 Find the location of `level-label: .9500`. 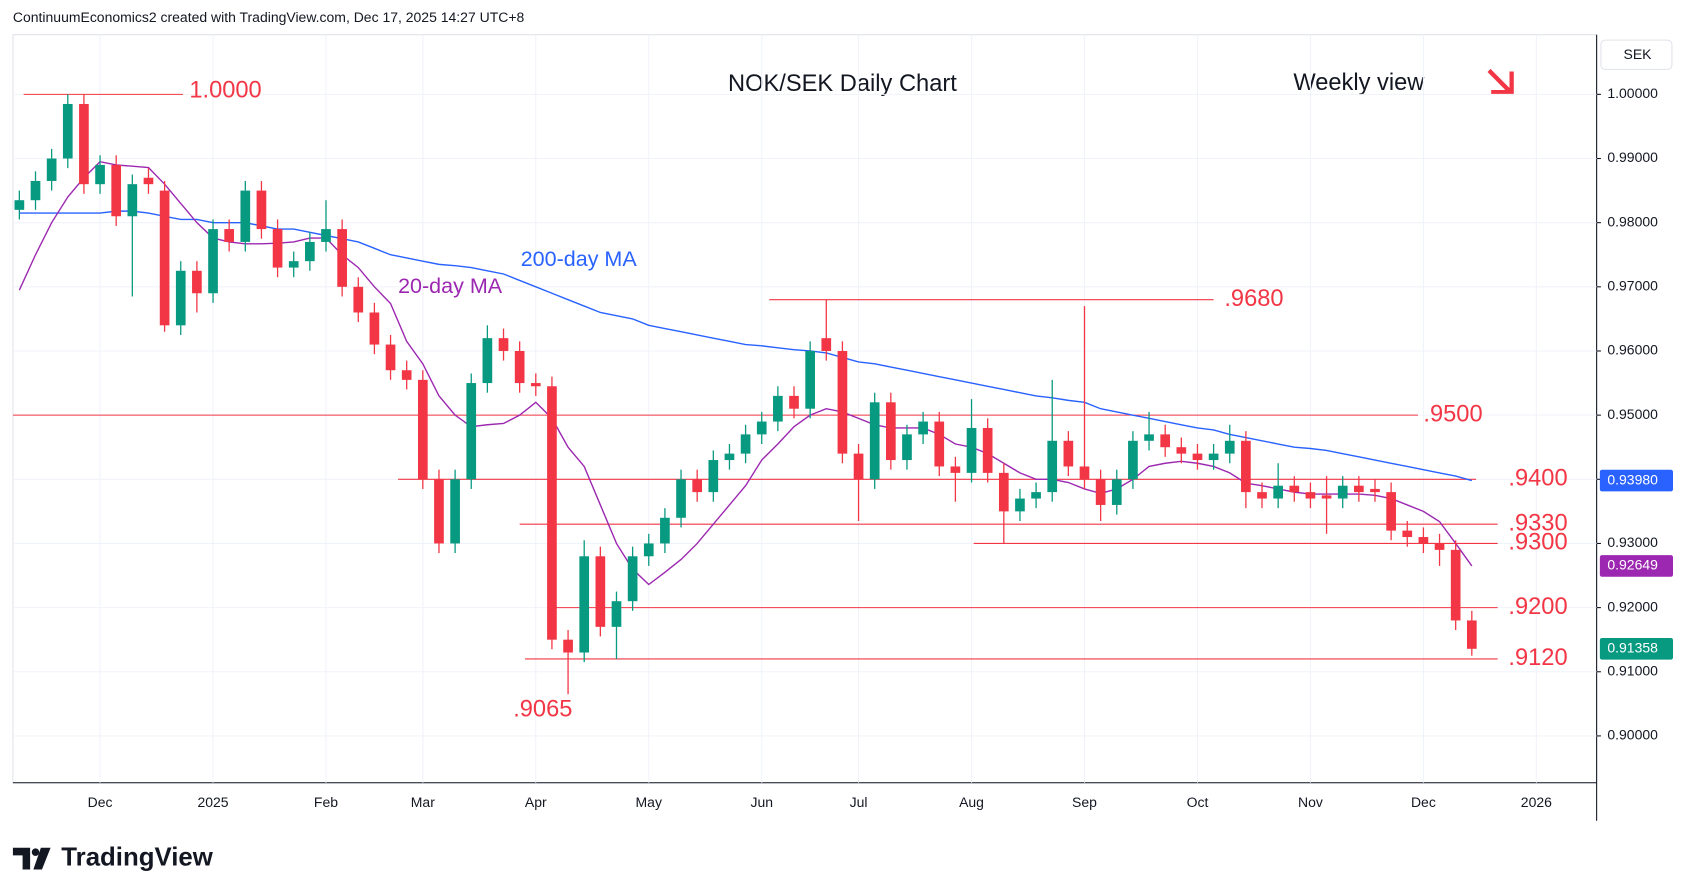

level-label: .9500 is located at coordinates (1452, 413).